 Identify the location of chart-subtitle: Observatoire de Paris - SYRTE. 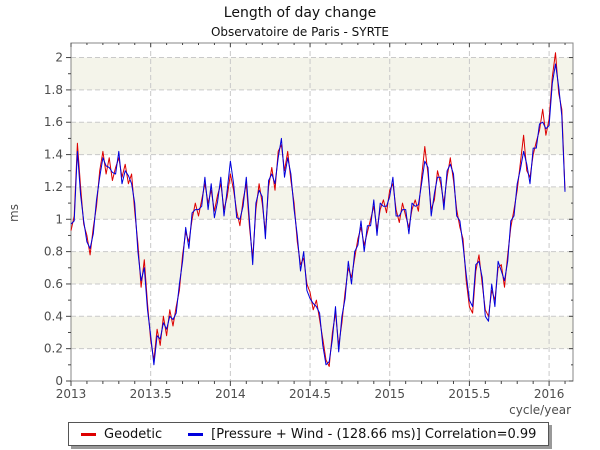
(299, 32).